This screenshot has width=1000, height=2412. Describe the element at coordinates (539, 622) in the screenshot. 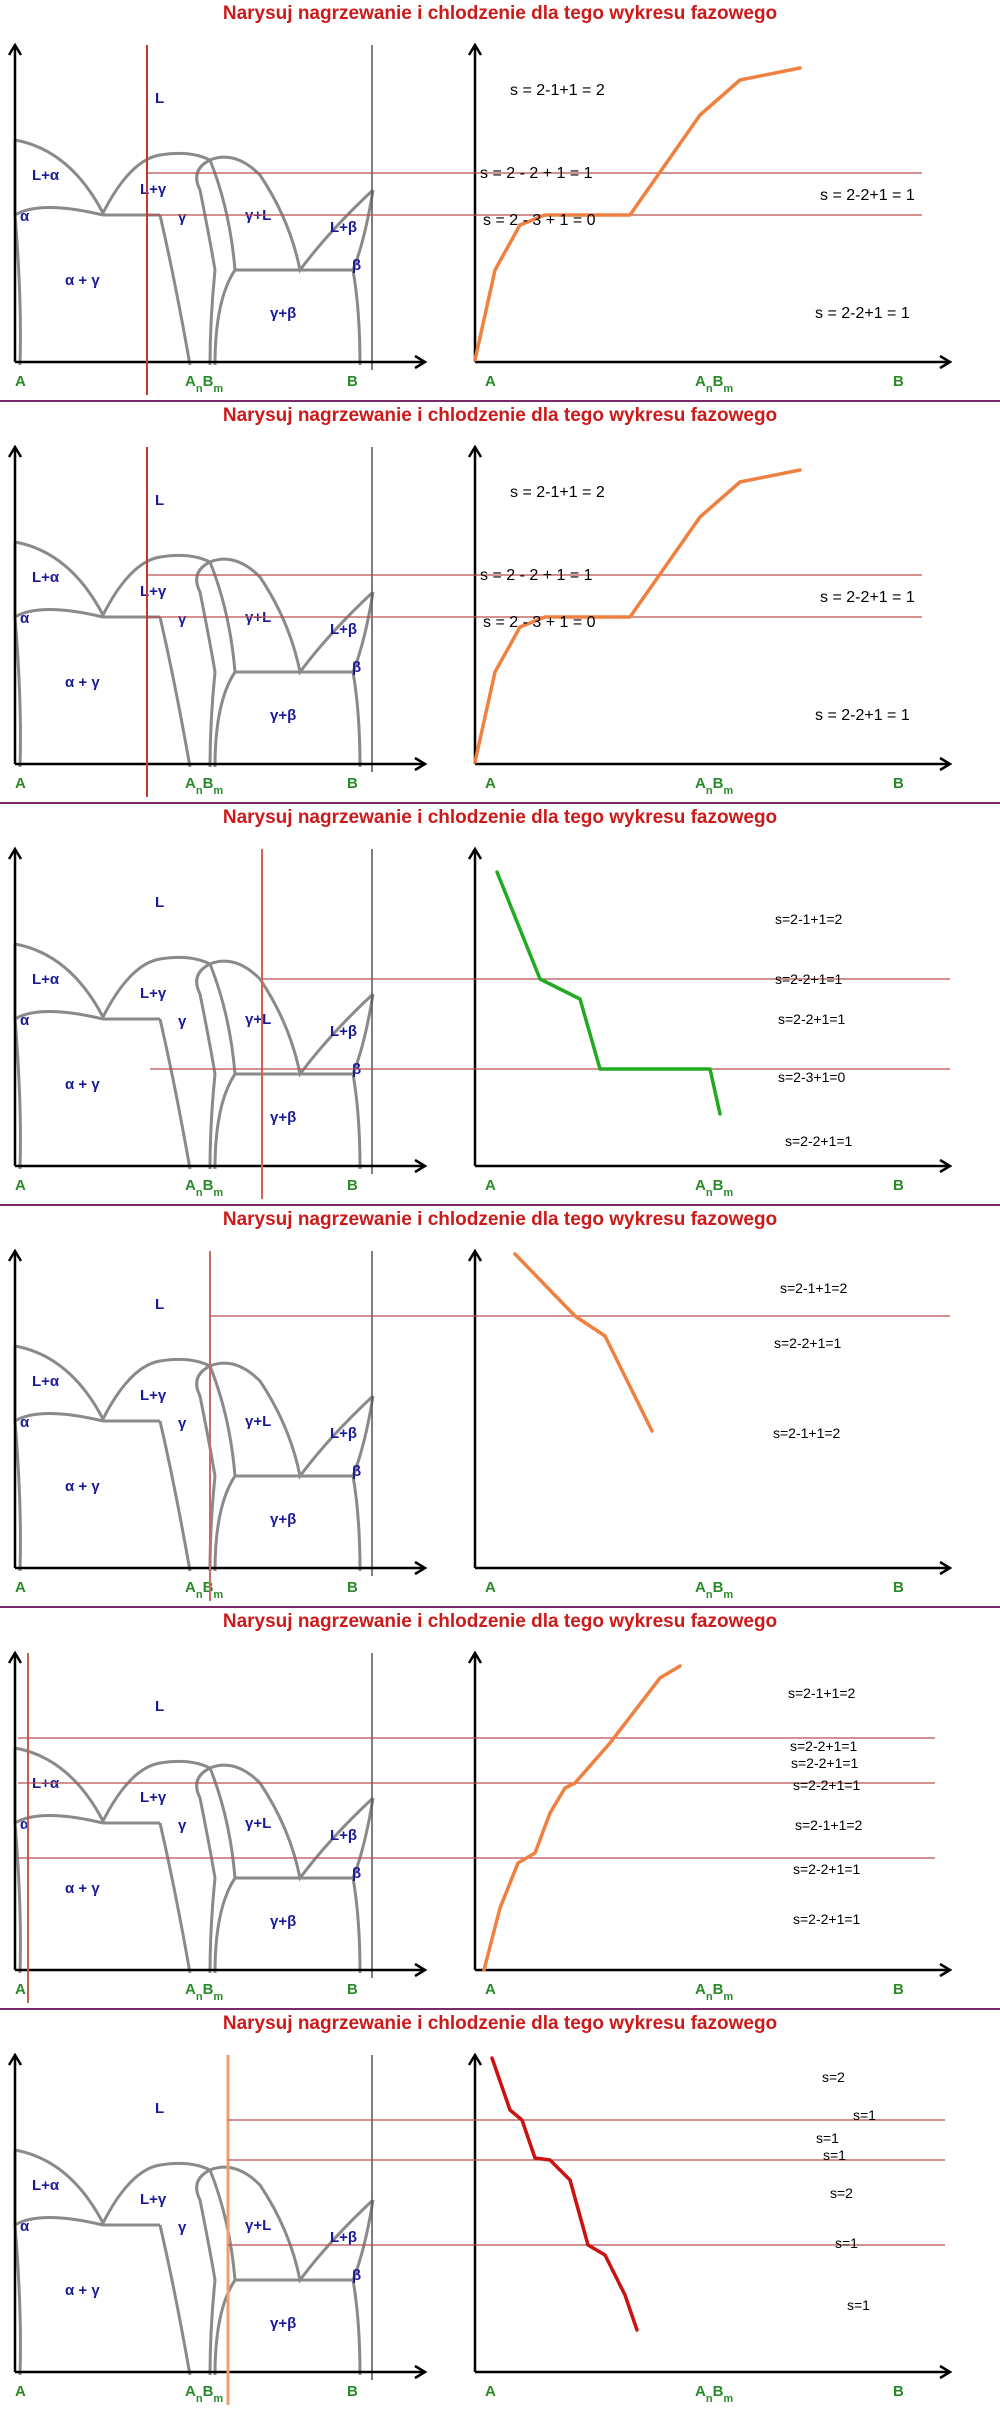

I see `freedom-label: s = 2 - 3 + 1 = 0` at that location.